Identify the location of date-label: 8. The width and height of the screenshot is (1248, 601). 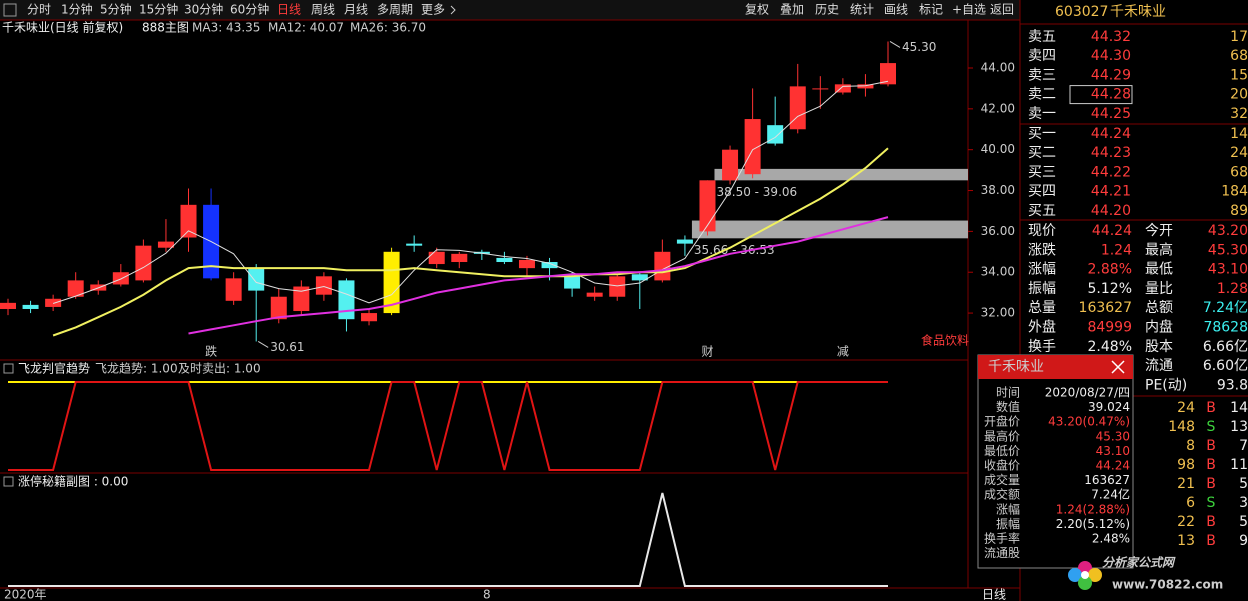
(487, 594).